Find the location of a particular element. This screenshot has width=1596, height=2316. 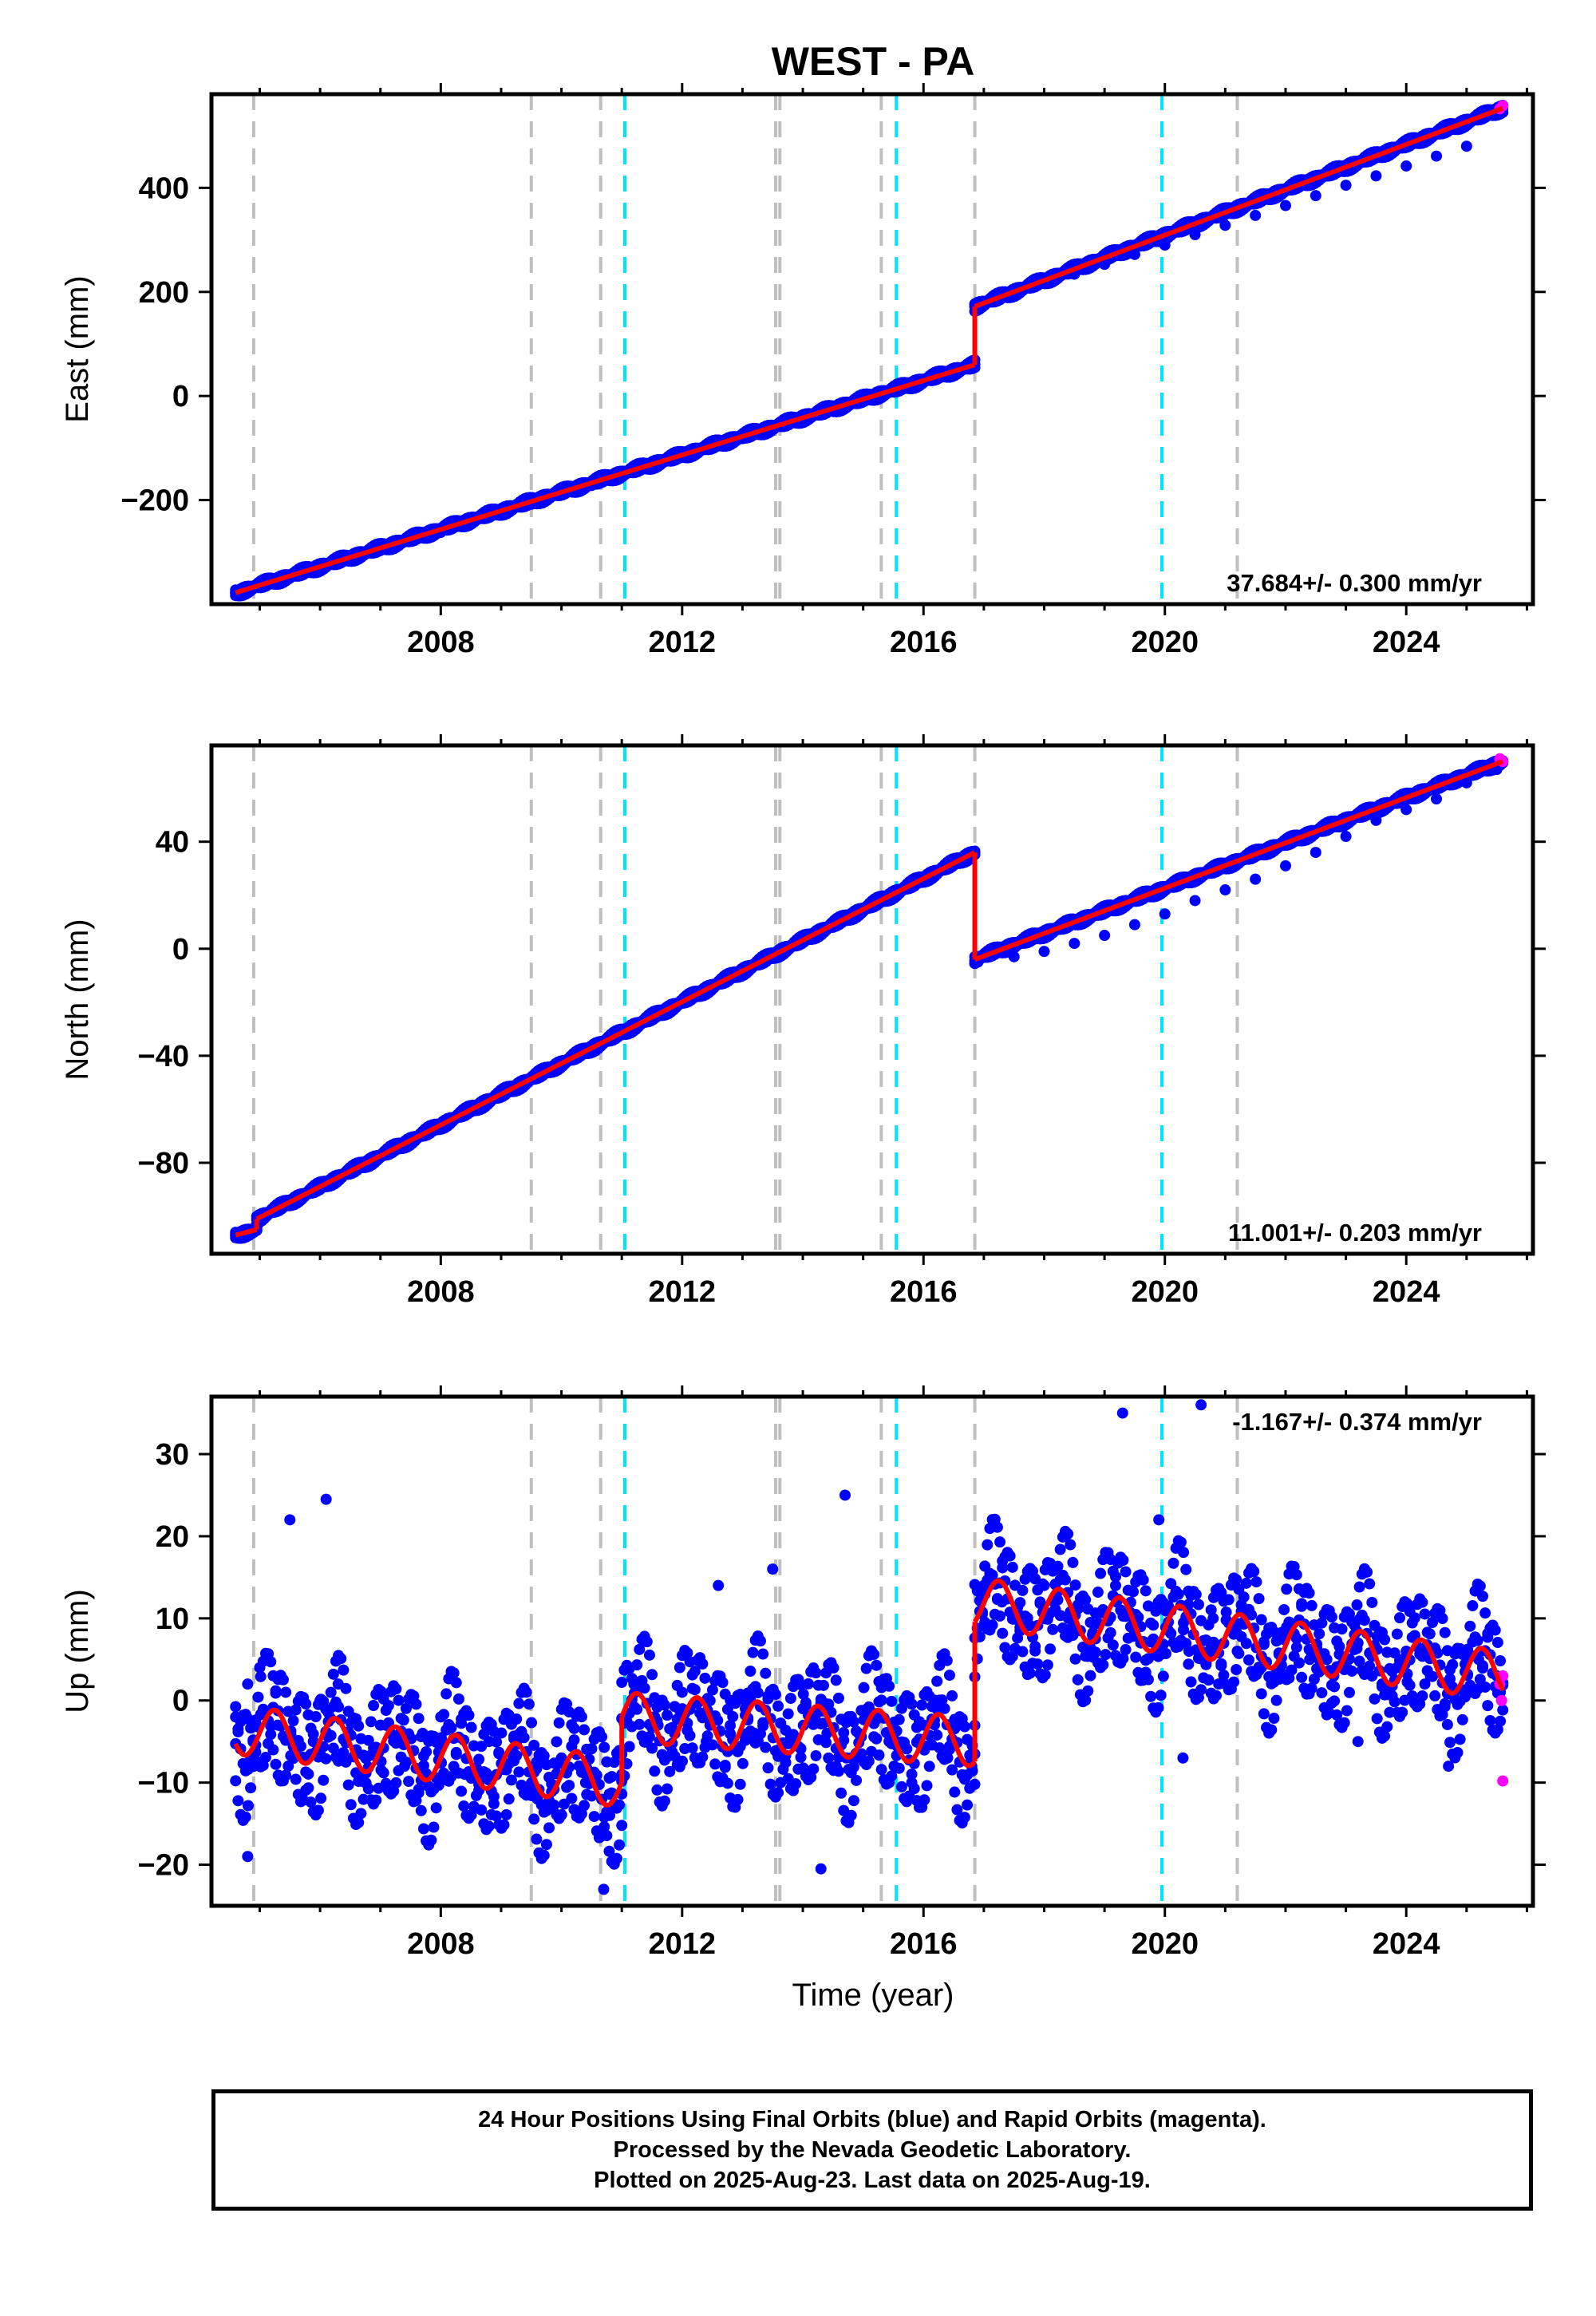

up-y-axis-label: Up (mm) is located at coordinates (77, 1651).